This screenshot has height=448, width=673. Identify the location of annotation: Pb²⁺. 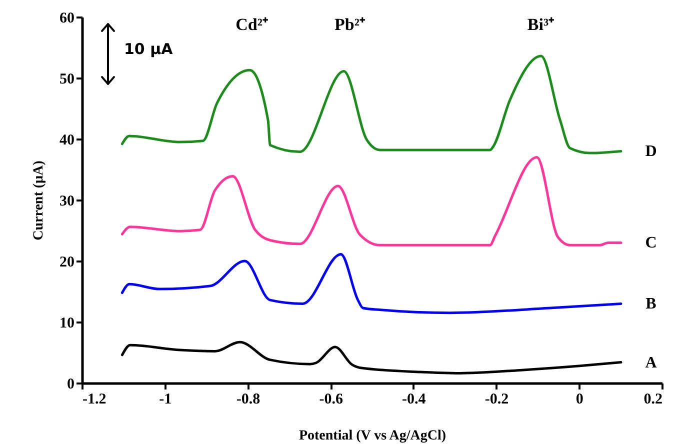
(350, 24).